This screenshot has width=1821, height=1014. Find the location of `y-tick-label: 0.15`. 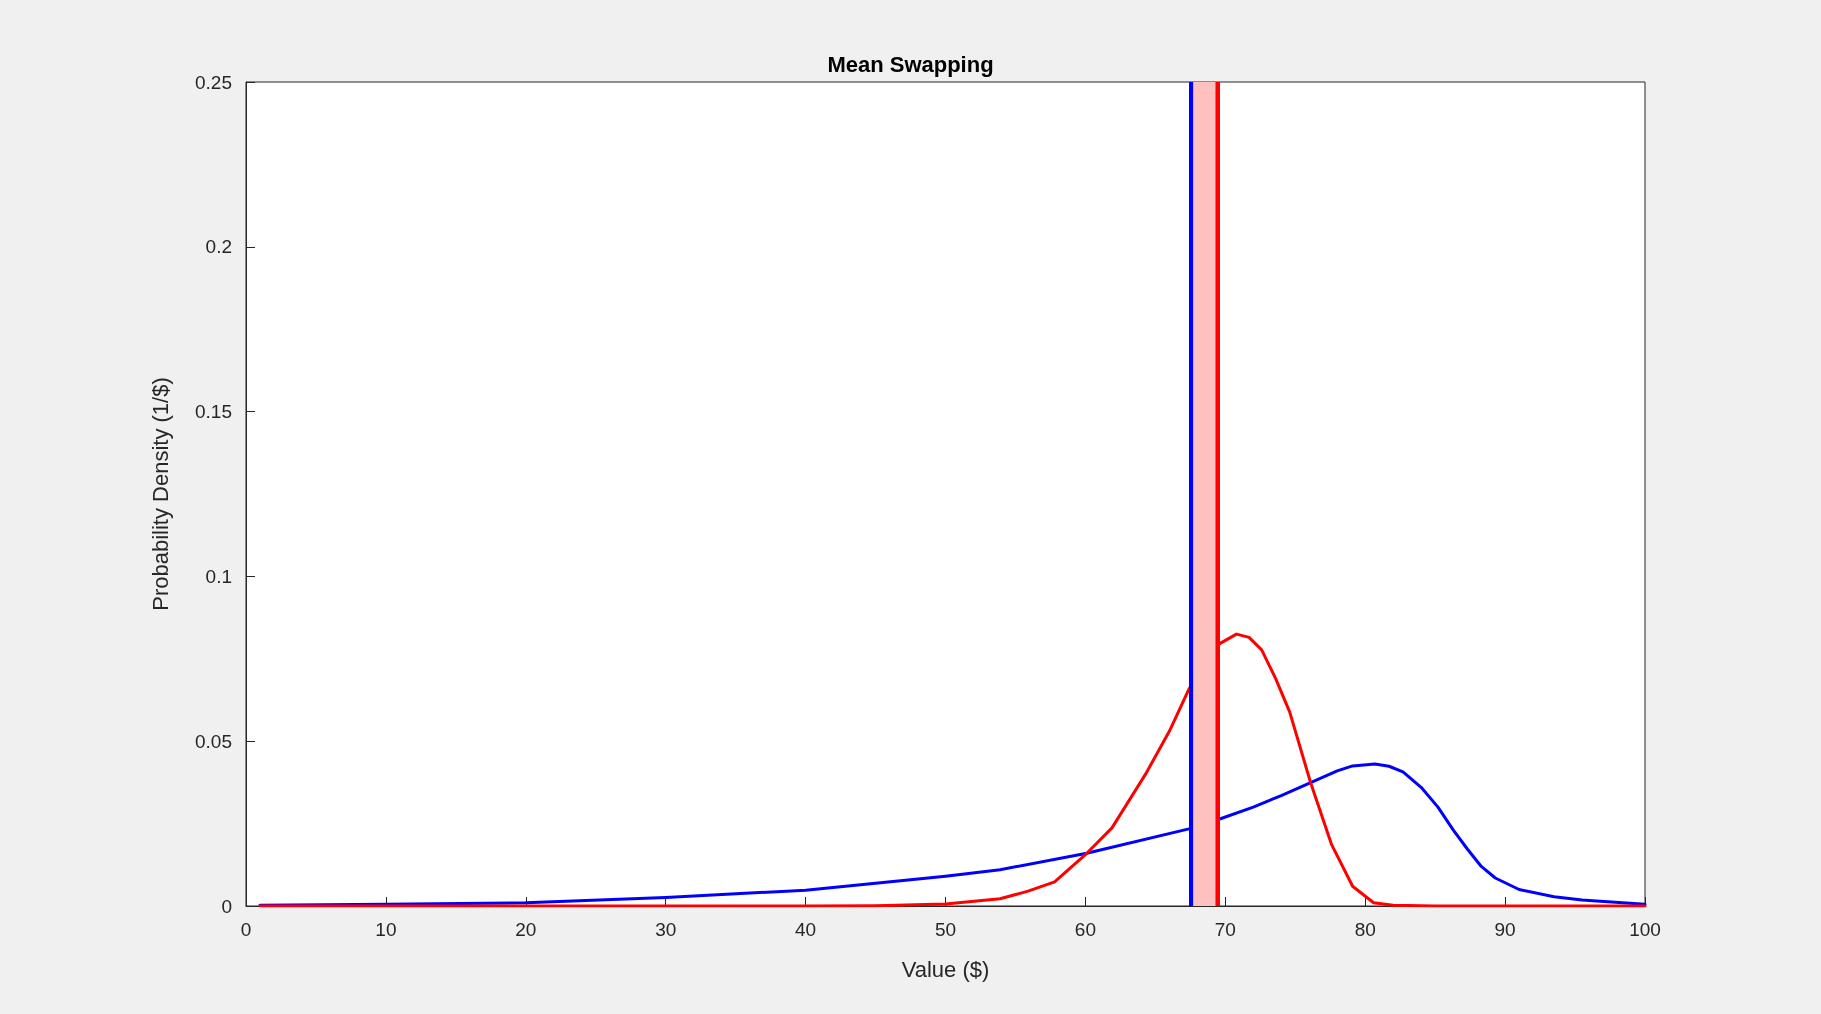

y-tick-label: 0.15 is located at coordinates (213, 412).